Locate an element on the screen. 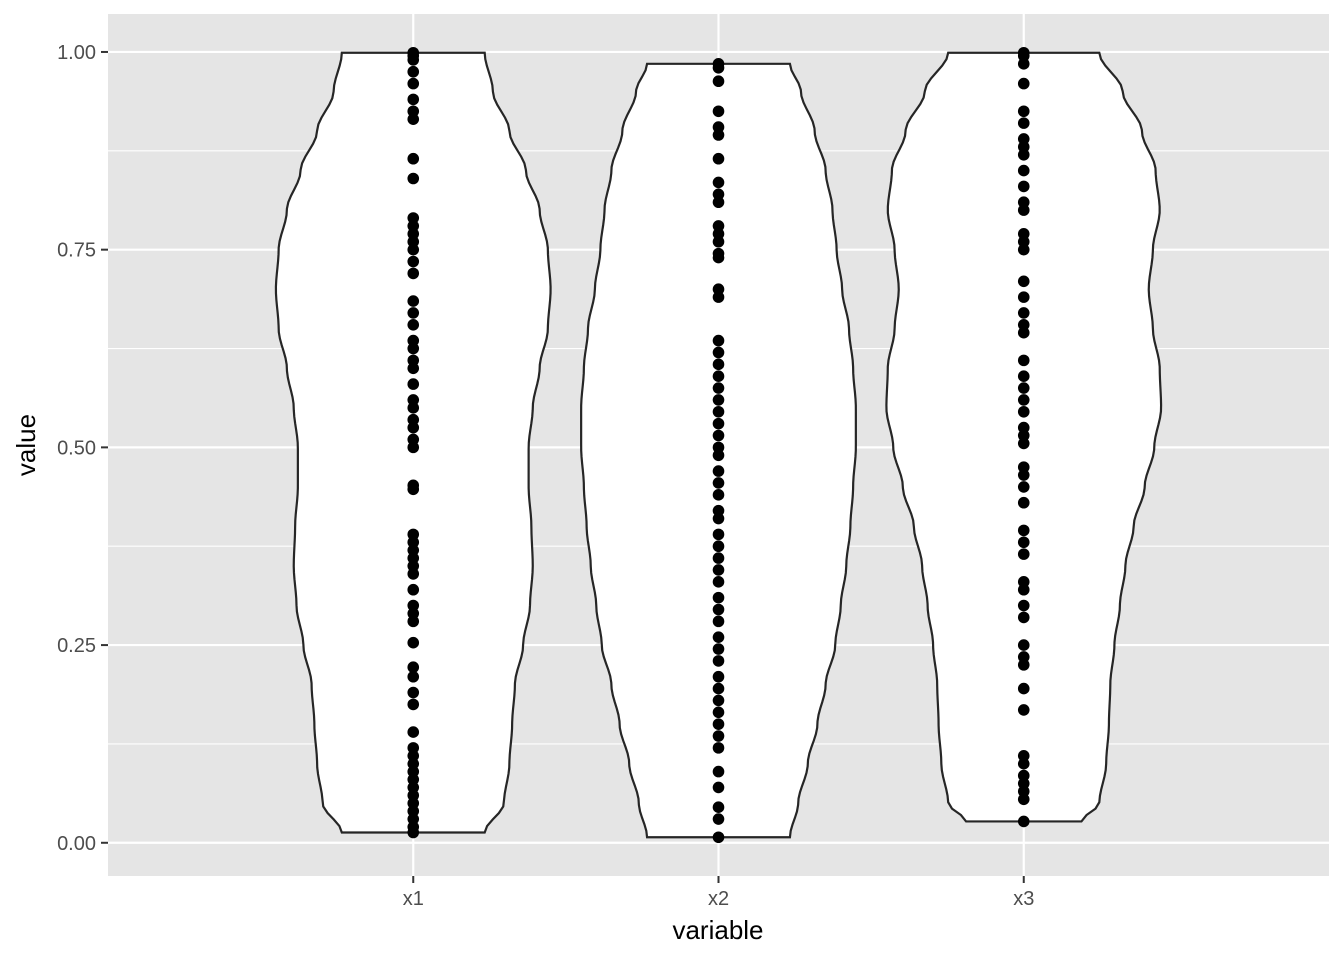  x-tick-label: x2 is located at coordinates (718, 899).